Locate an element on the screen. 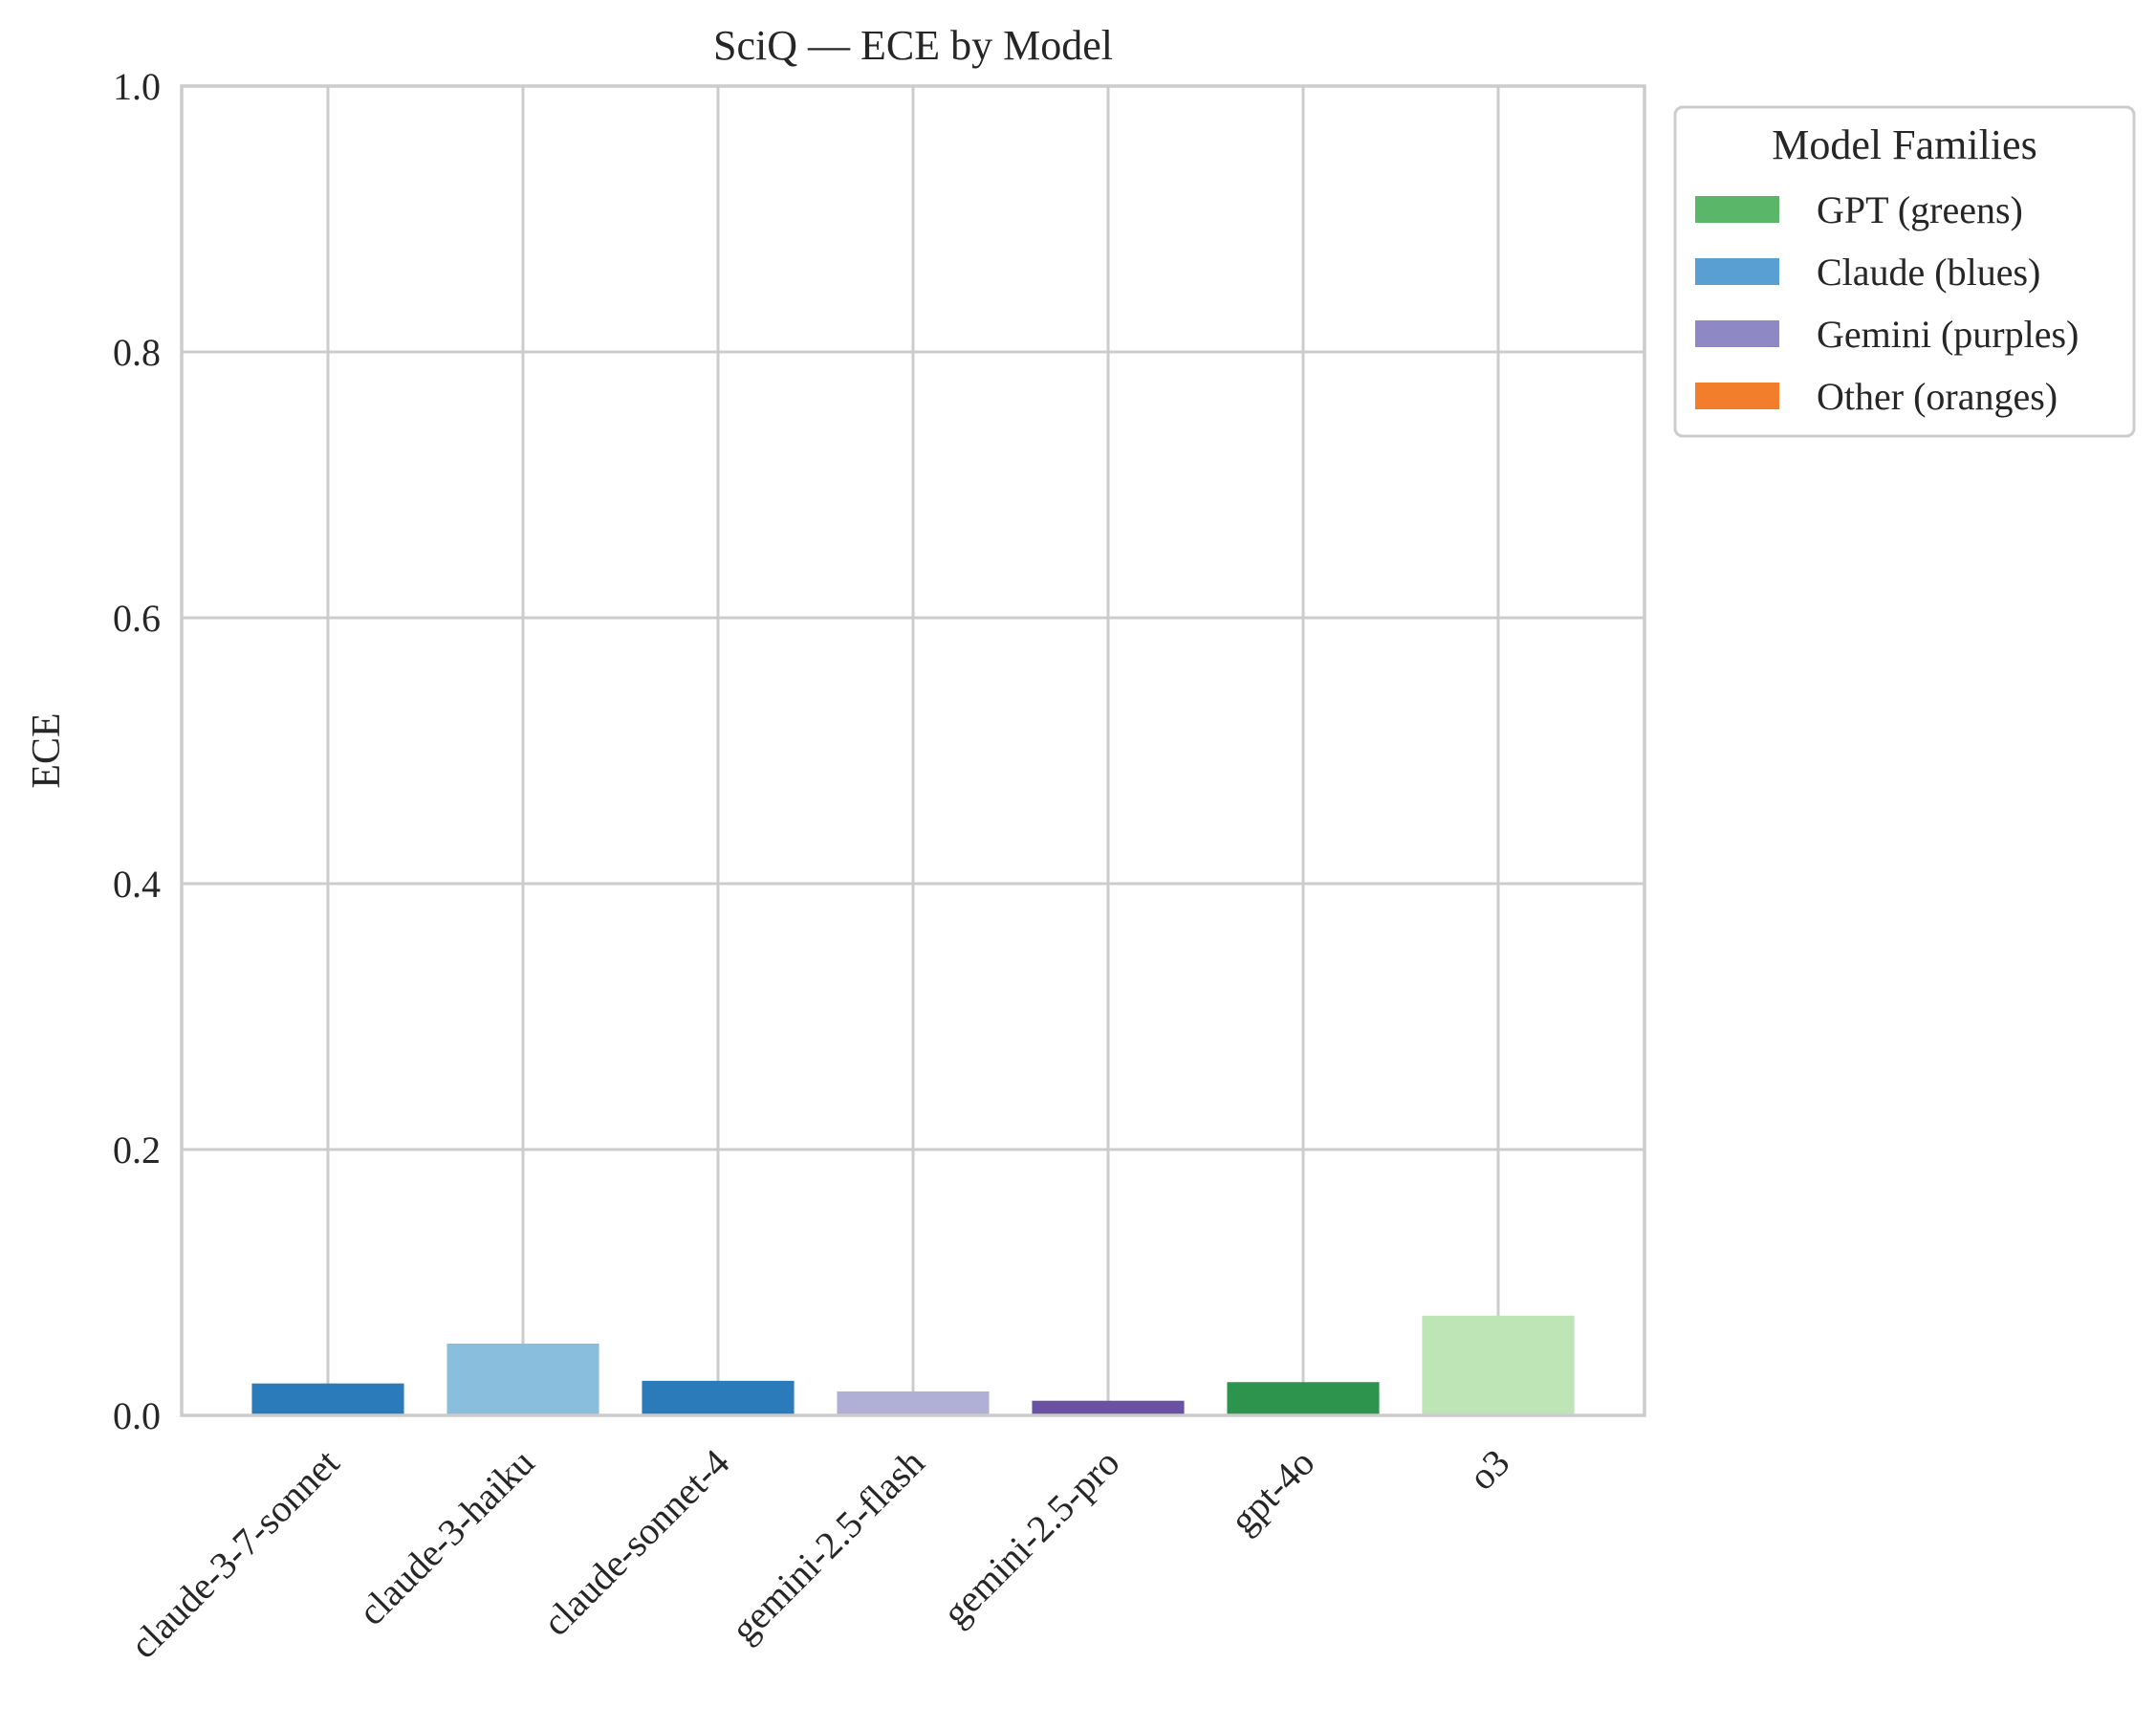 The width and height of the screenshot is (2156, 1730). bar-o3 is located at coordinates (1498, 1365).